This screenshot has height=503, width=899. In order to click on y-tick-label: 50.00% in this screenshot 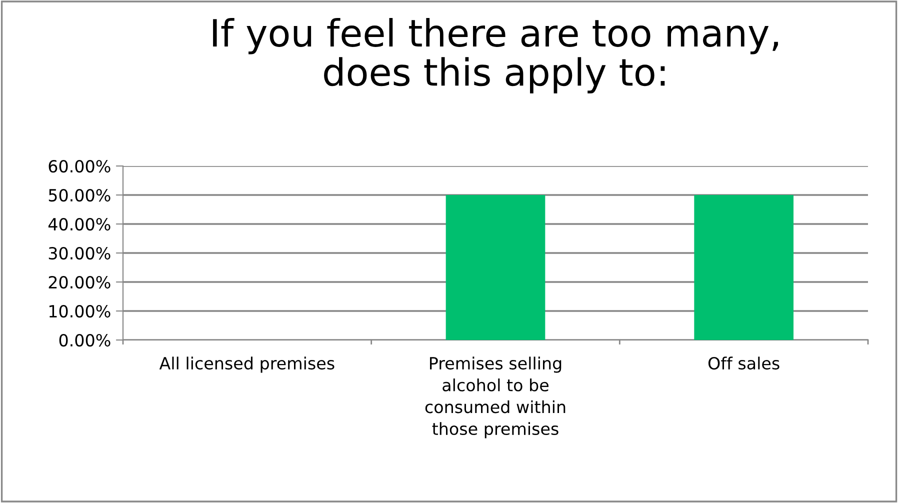, I will do `click(79, 195)`.